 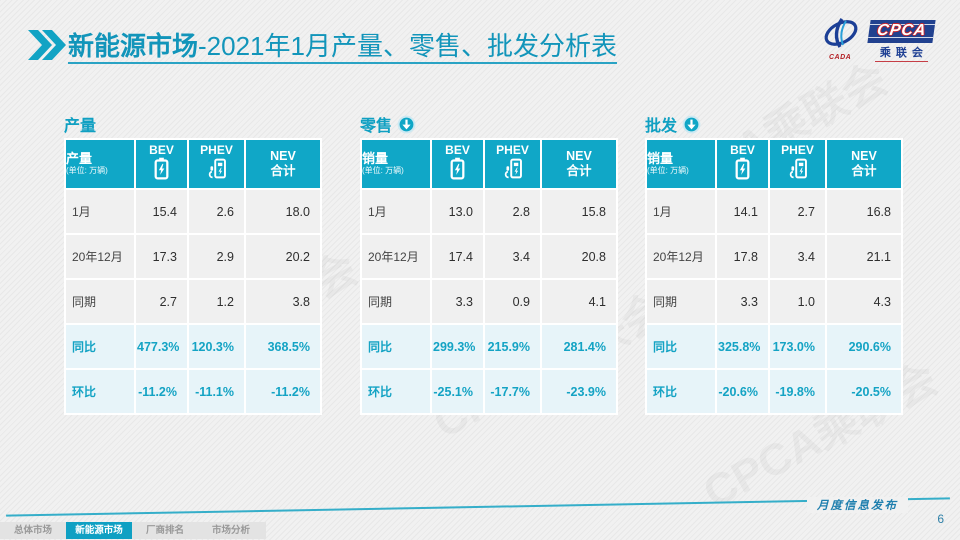 I want to click on value-cell: 14.1, so click(x=742, y=211).